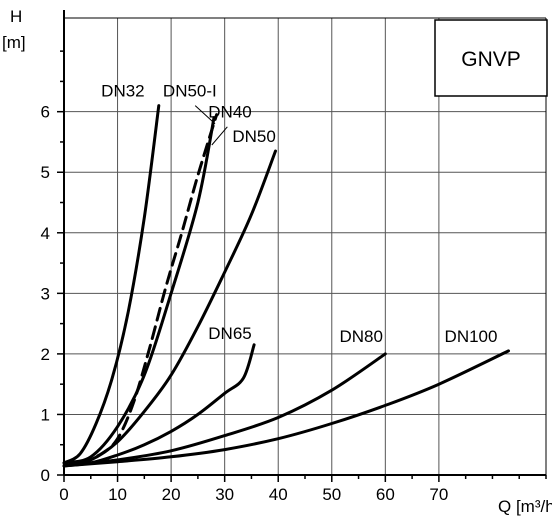 The width and height of the screenshot is (552, 521). Describe the element at coordinates (63, 494) in the screenshot. I see `x-tick-label: 0` at that location.